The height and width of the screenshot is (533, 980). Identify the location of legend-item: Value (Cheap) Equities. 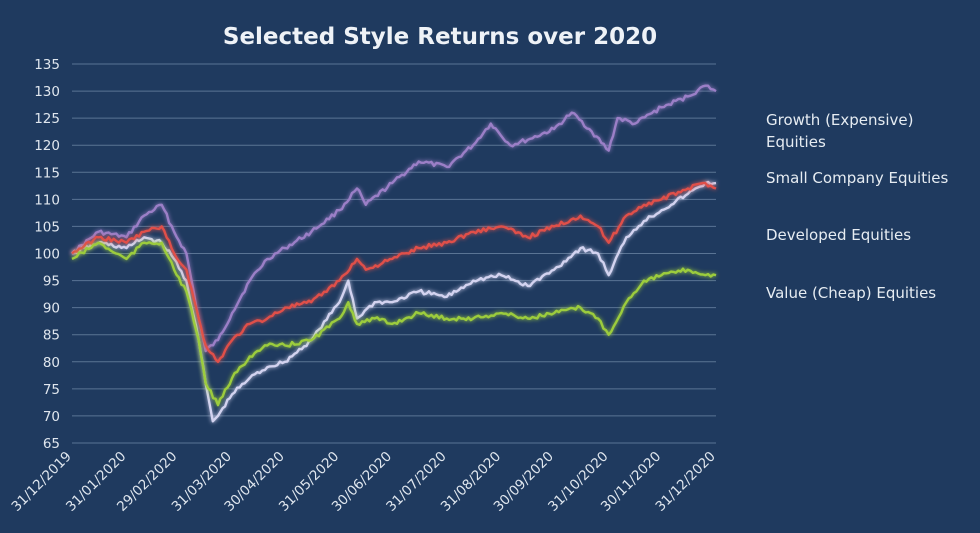
(832, 293).